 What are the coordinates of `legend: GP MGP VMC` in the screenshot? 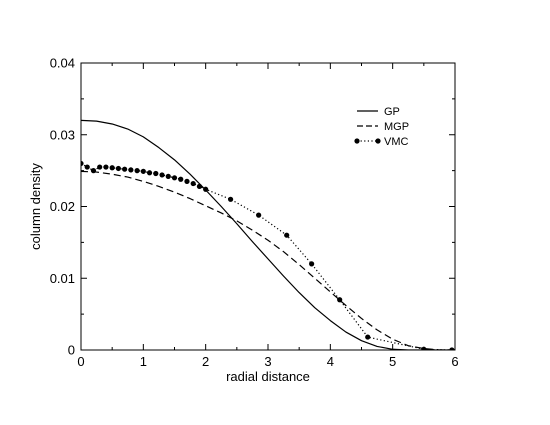 It's located at (381, 127).